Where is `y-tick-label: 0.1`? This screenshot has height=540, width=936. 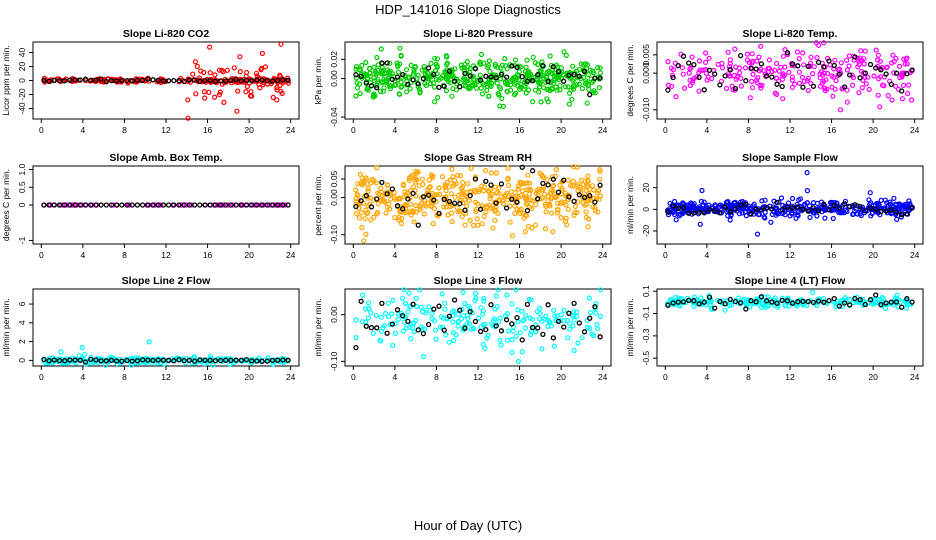 y-tick-label: 0.1 is located at coordinates (646, 291).